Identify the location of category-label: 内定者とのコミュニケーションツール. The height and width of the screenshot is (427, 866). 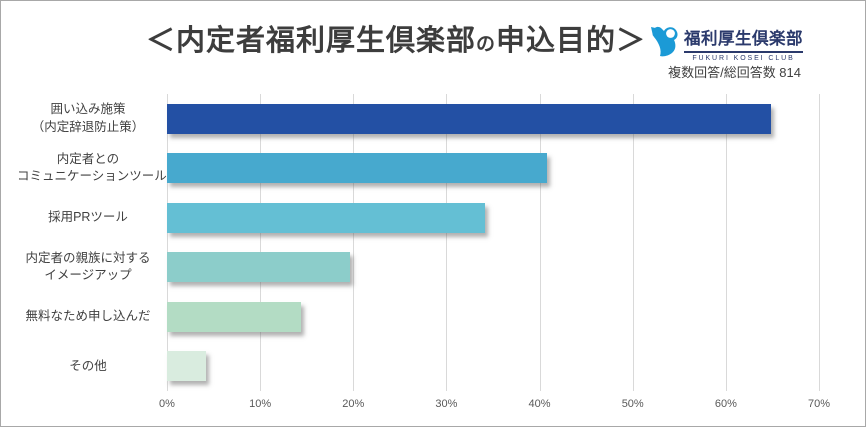
(92, 169).